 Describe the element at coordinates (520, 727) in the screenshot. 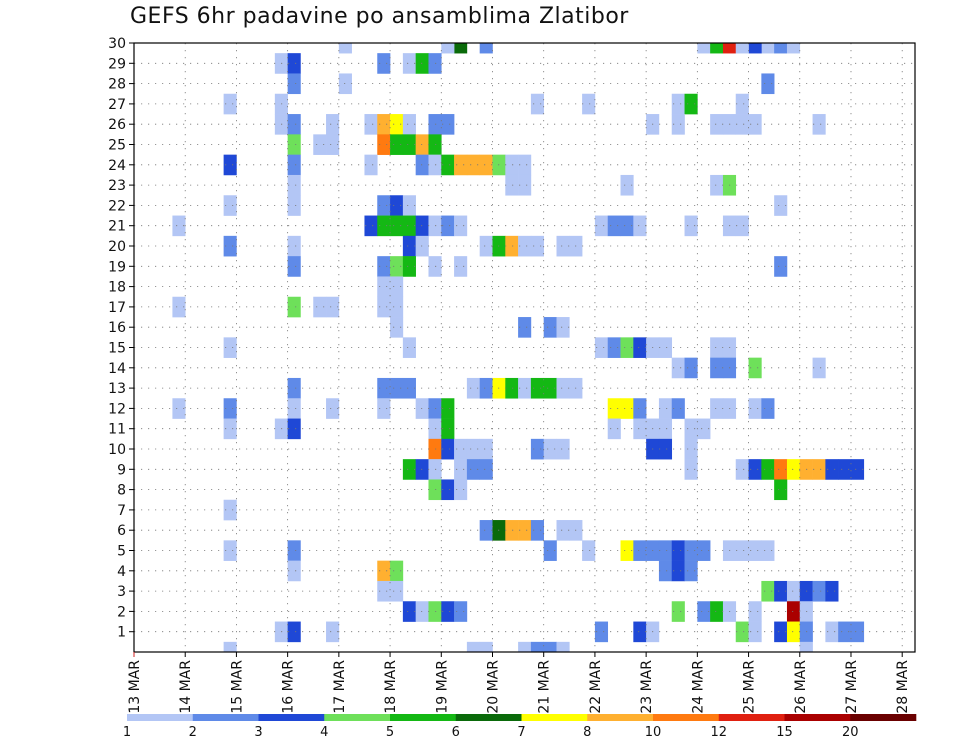

I see `colorbar: 1 2 3 4 5 6 7 8 10 12 15 20` at that location.